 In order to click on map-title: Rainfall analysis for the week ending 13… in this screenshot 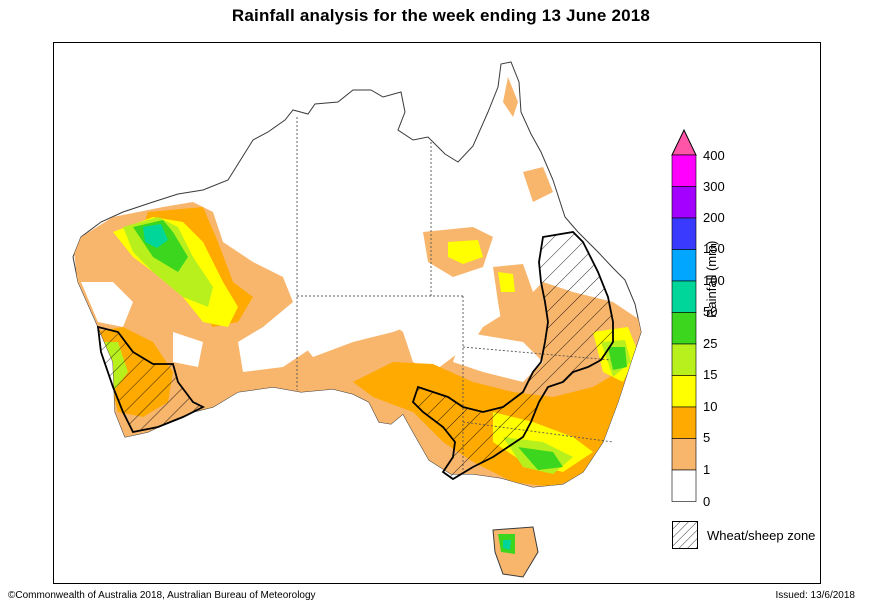, I will do `click(441, 15)`.